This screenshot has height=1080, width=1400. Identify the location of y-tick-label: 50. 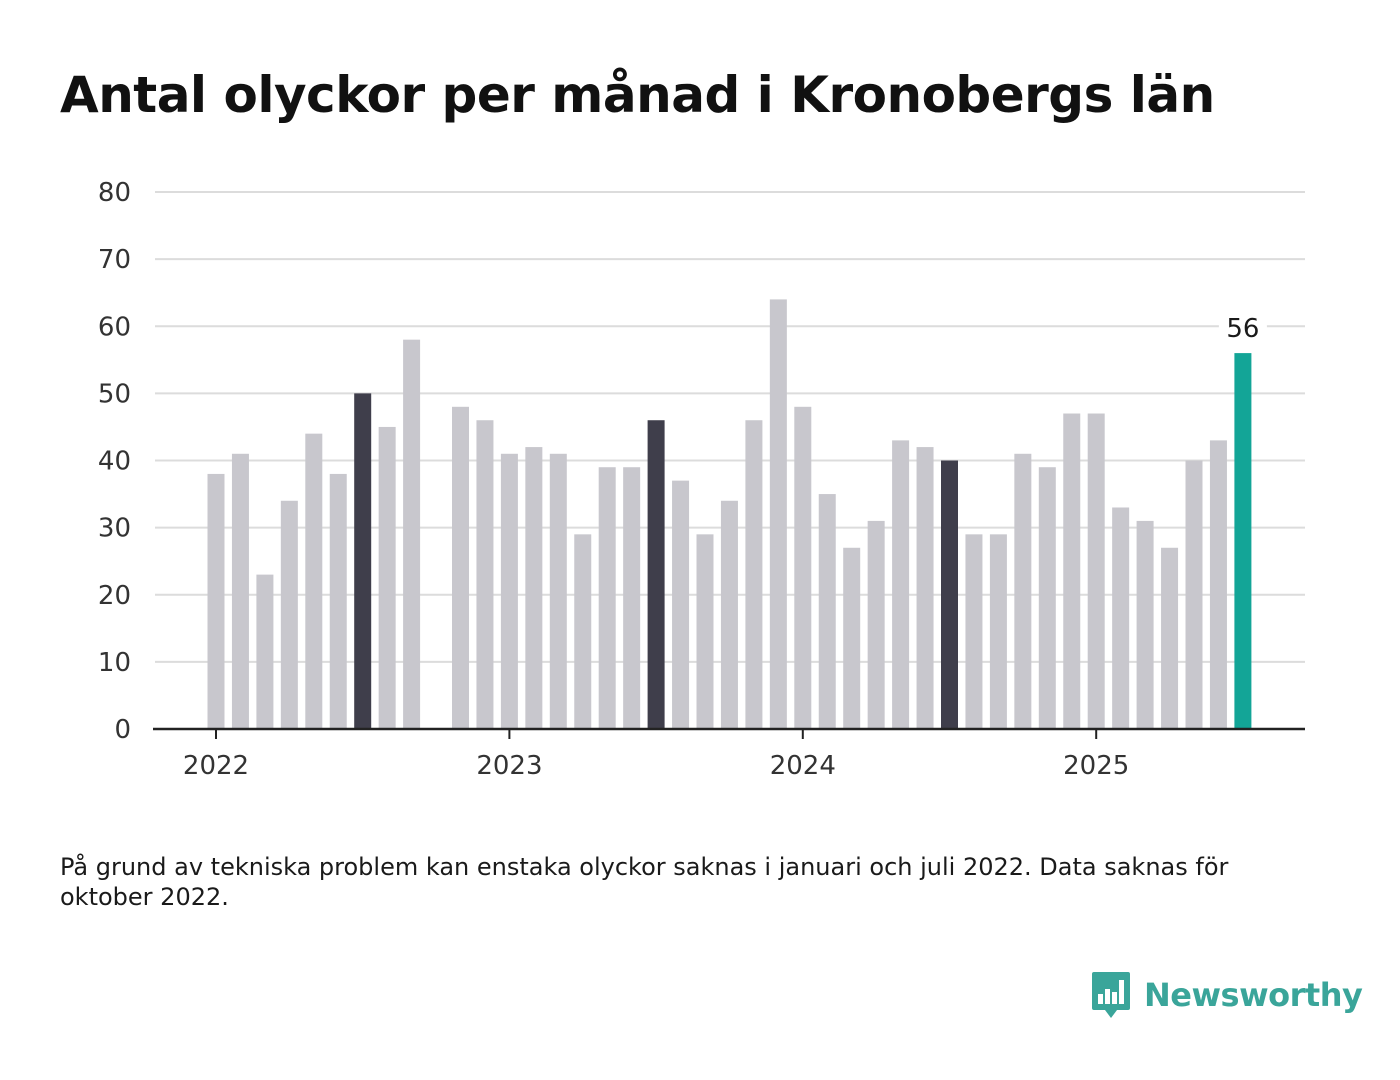
(114, 394).